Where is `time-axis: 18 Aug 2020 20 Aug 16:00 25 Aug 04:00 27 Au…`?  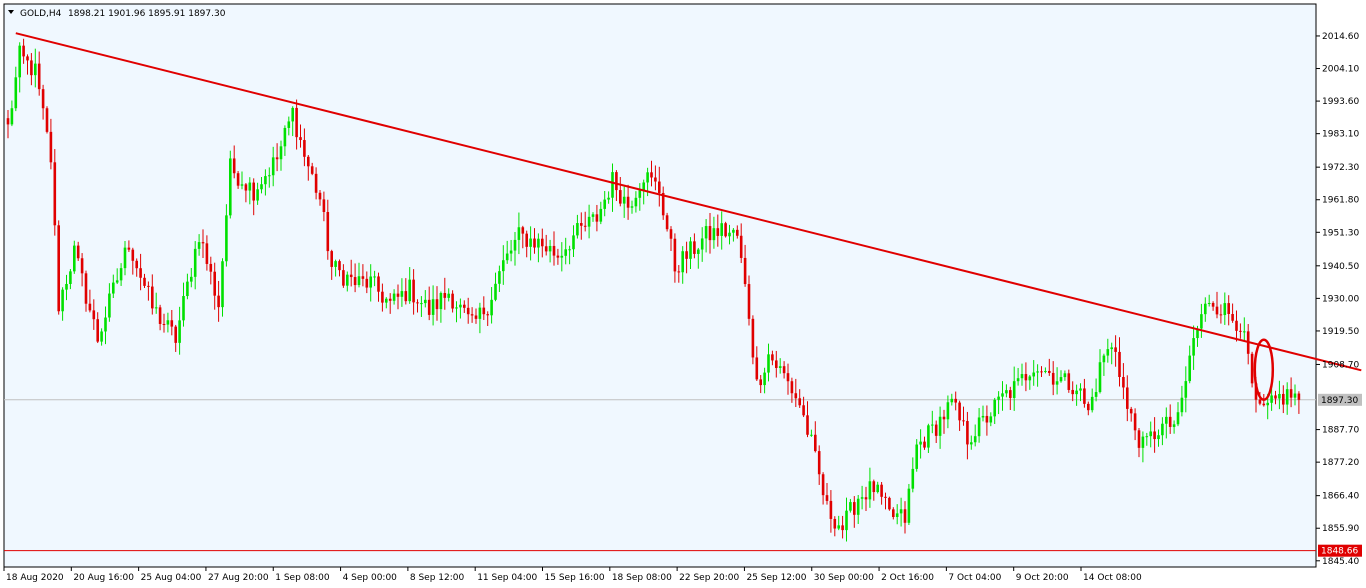
time-axis: 18 Aug 2020 20 Aug 16:00 25 Aug 04:00 27 Au… is located at coordinates (572, 575).